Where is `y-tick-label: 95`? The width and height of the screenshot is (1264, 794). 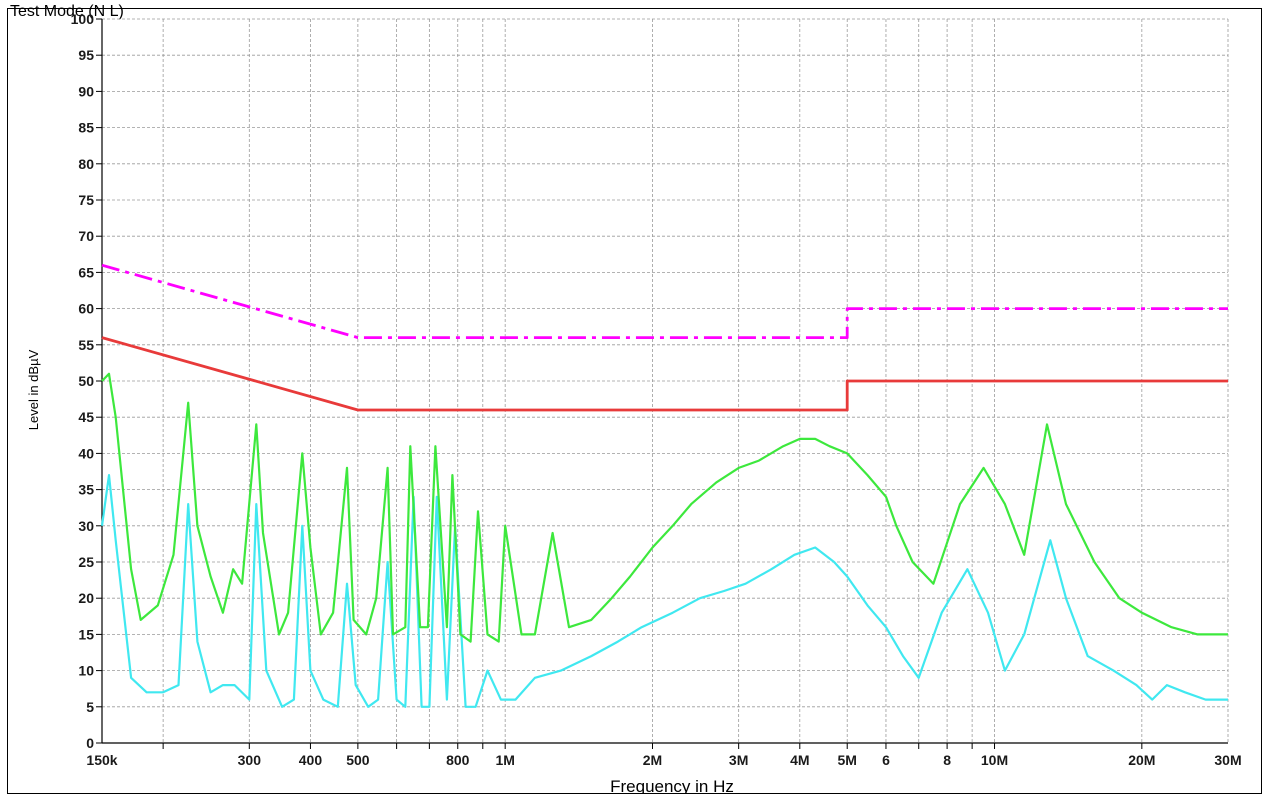
y-tick-label: 95 is located at coordinates (86, 55).